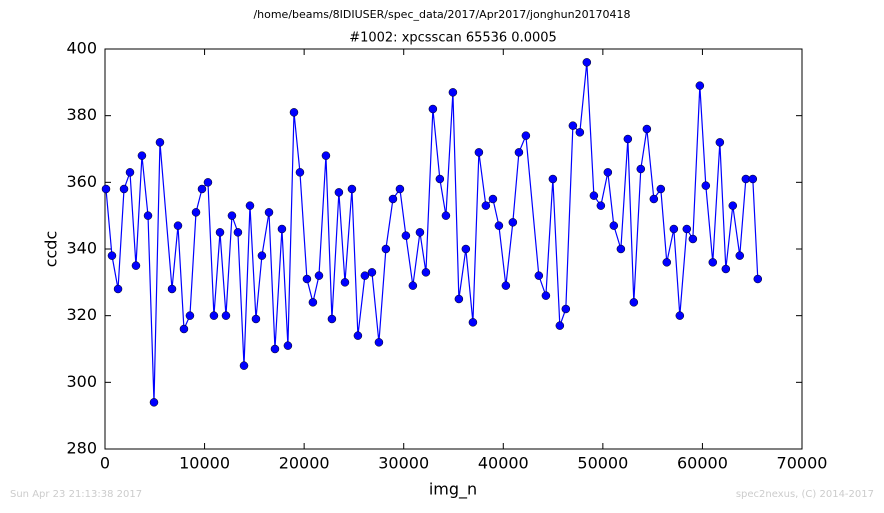 The height and width of the screenshot is (513, 884). Describe the element at coordinates (81, 381) in the screenshot. I see `y-tick-label: 300` at that location.